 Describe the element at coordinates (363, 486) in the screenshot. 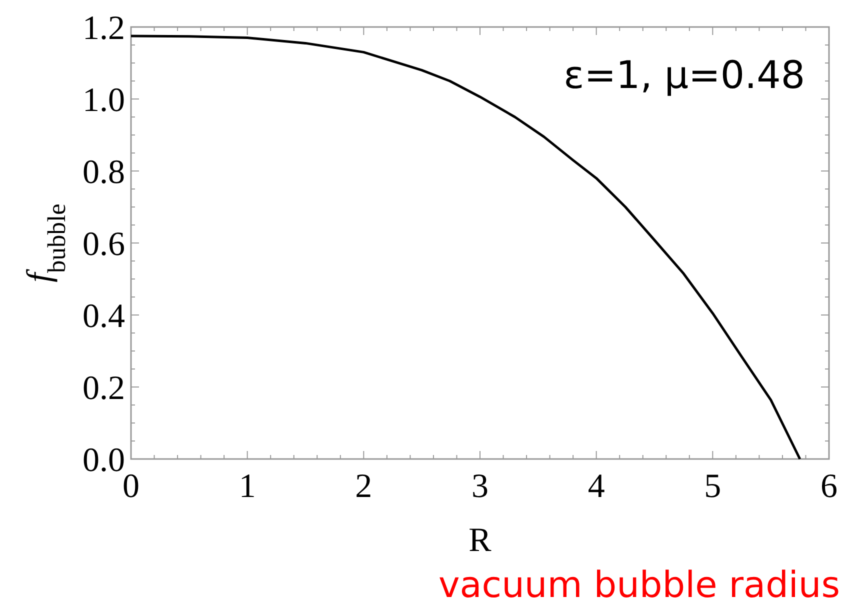

I see `x-tick-label: 2` at that location.